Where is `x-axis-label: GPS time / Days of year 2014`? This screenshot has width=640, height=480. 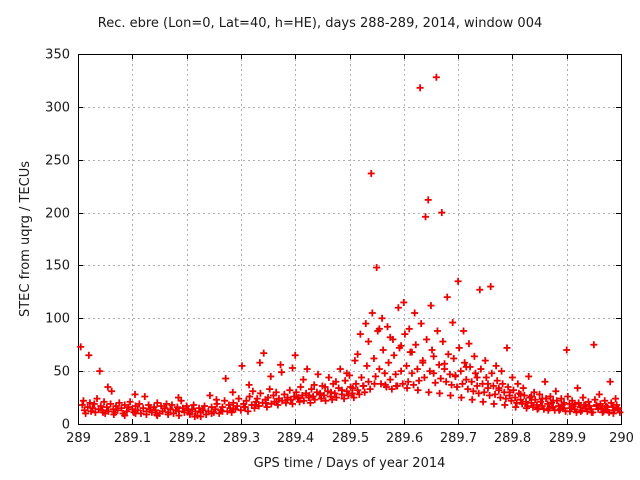 x-axis-label: GPS time / Days of year 2014 is located at coordinates (349, 463).